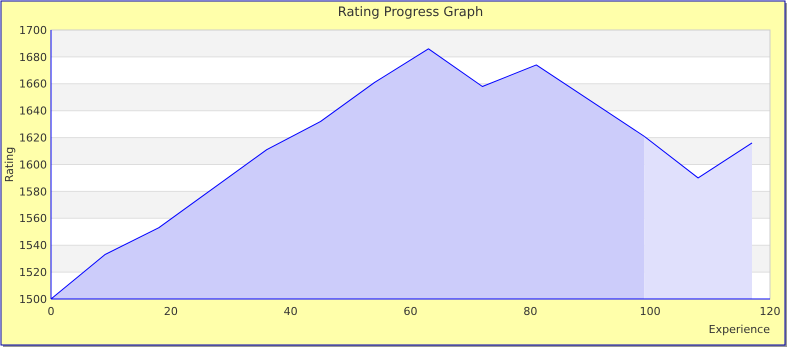 This screenshot has width=790, height=350. Describe the element at coordinates (650, 311) in the screenshot. I see `x-tick-label: 100` at that location.